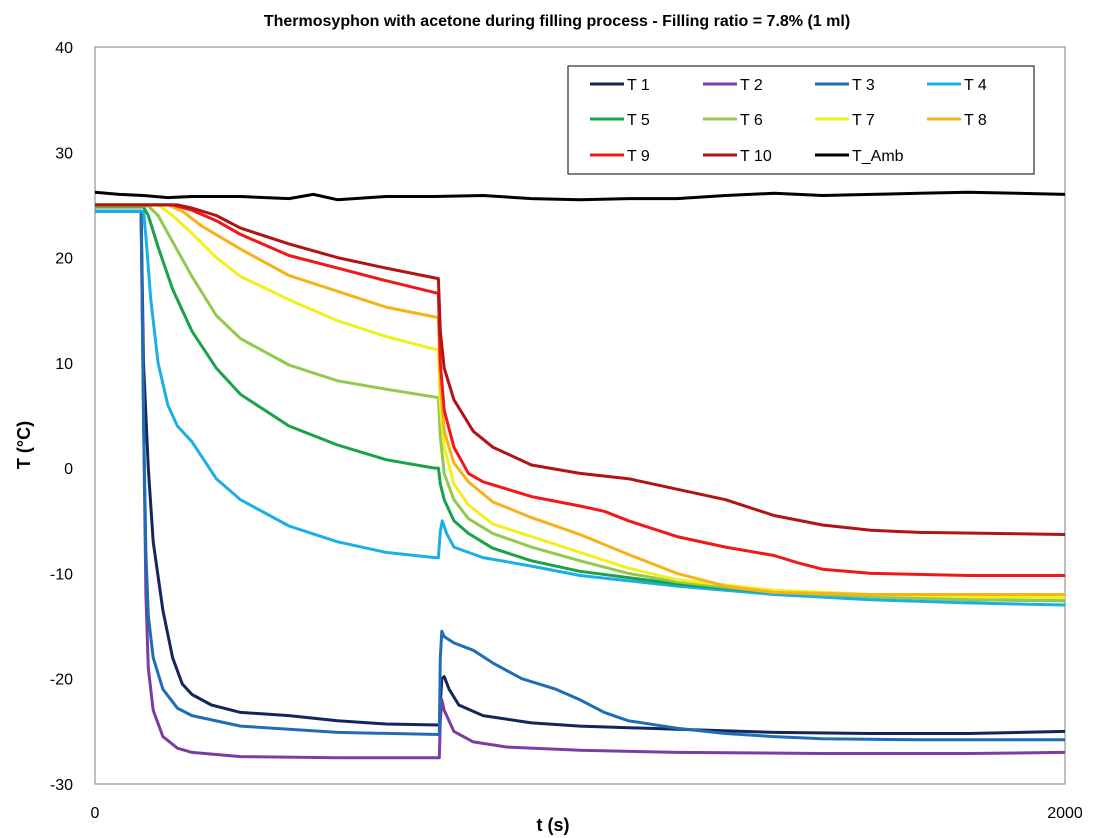  I want to click on series-line-t-amb, so click(580, 196).